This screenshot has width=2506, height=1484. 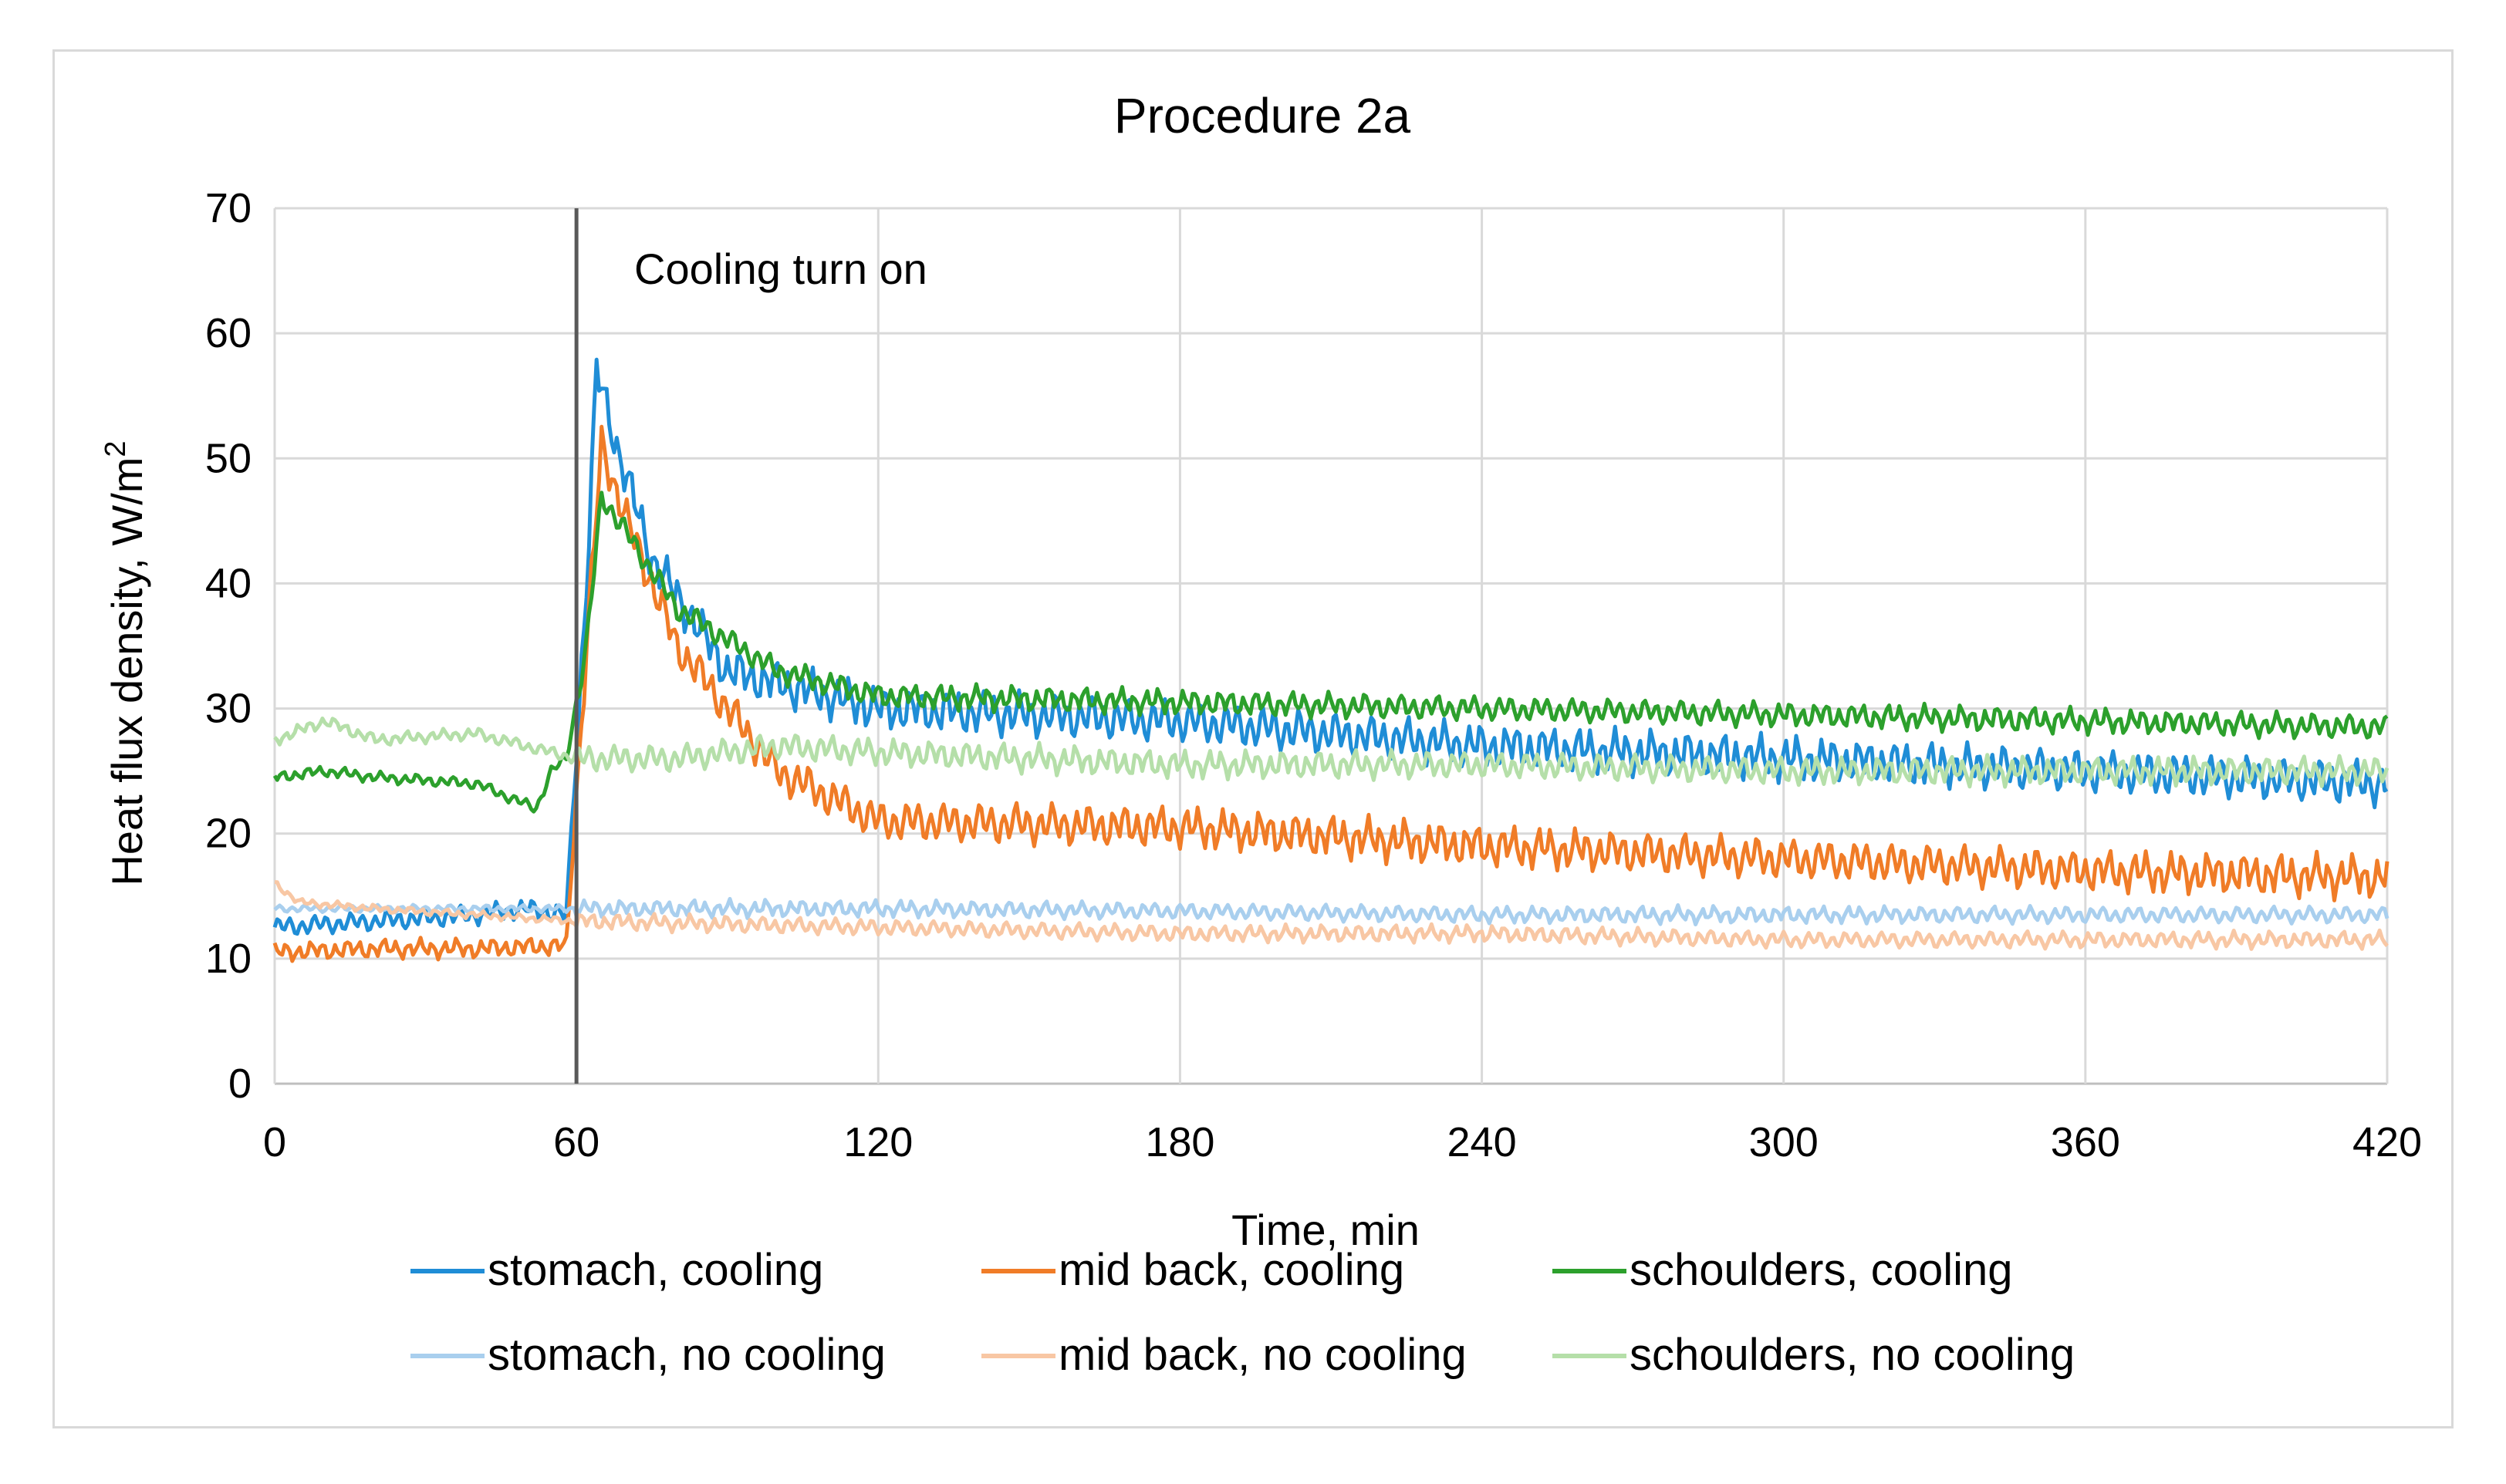 I want to click on x-tick-label: 360, so click(x=2085, y=1142).